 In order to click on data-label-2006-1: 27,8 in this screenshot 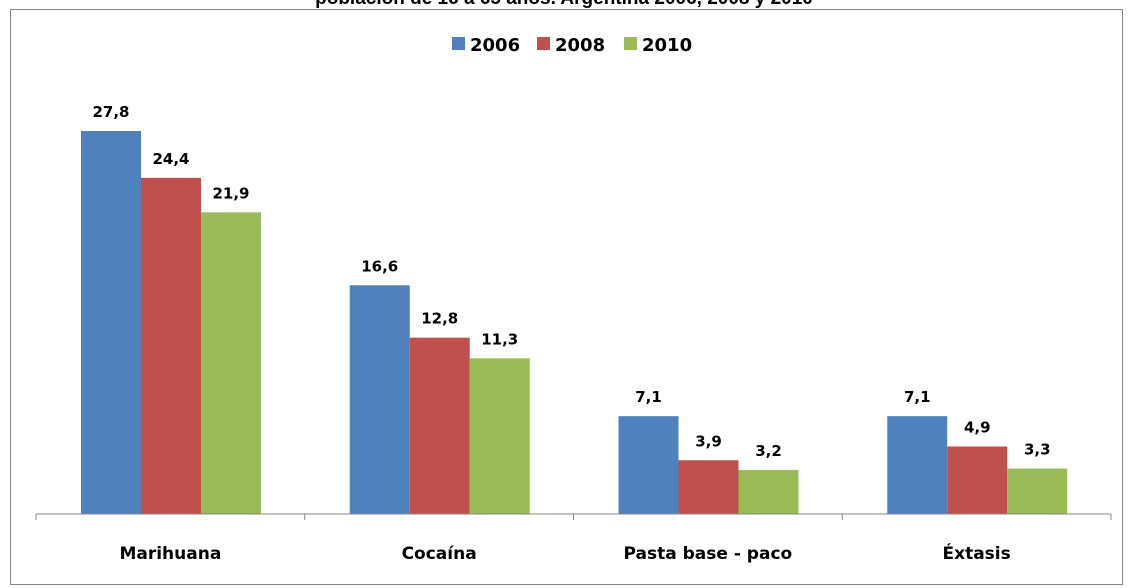, I will do `click(110, 112)`.